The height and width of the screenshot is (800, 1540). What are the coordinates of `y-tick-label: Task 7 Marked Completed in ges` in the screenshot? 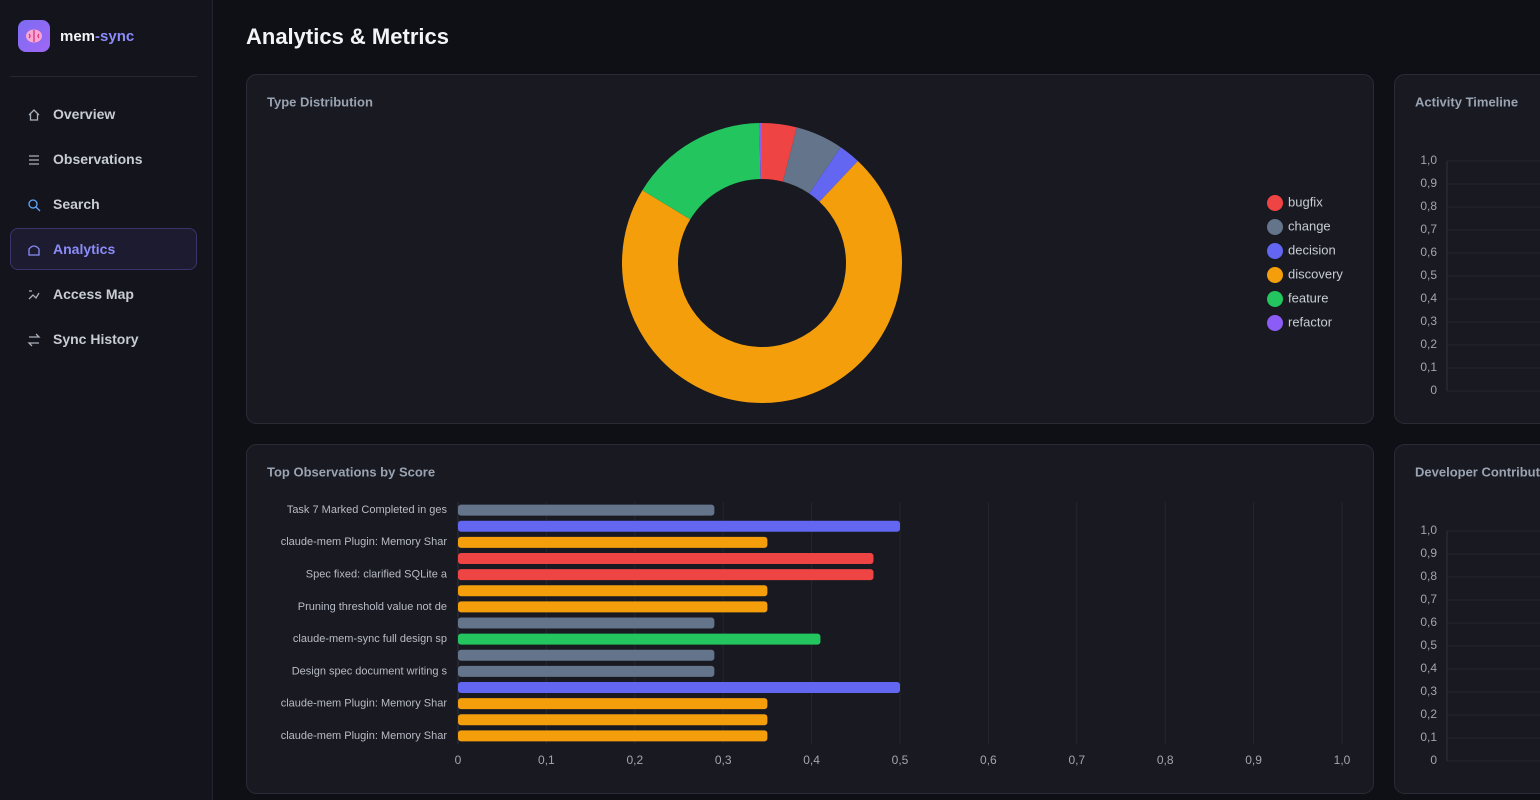 It's located at (367, 510).